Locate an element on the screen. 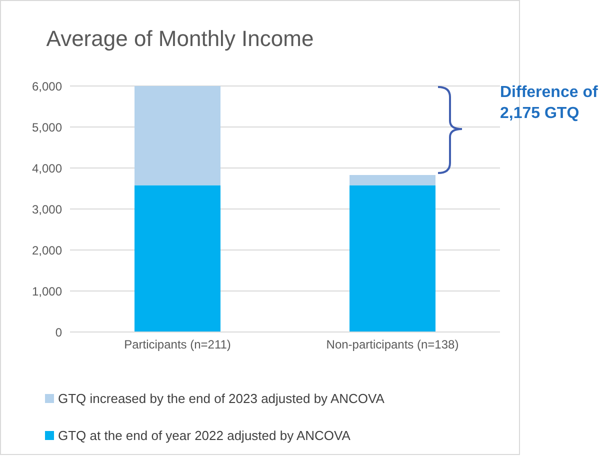  legend-label: GTQ increased by the end of 2023 adjusted by ANCOVA is located at coordinates (221, 398).